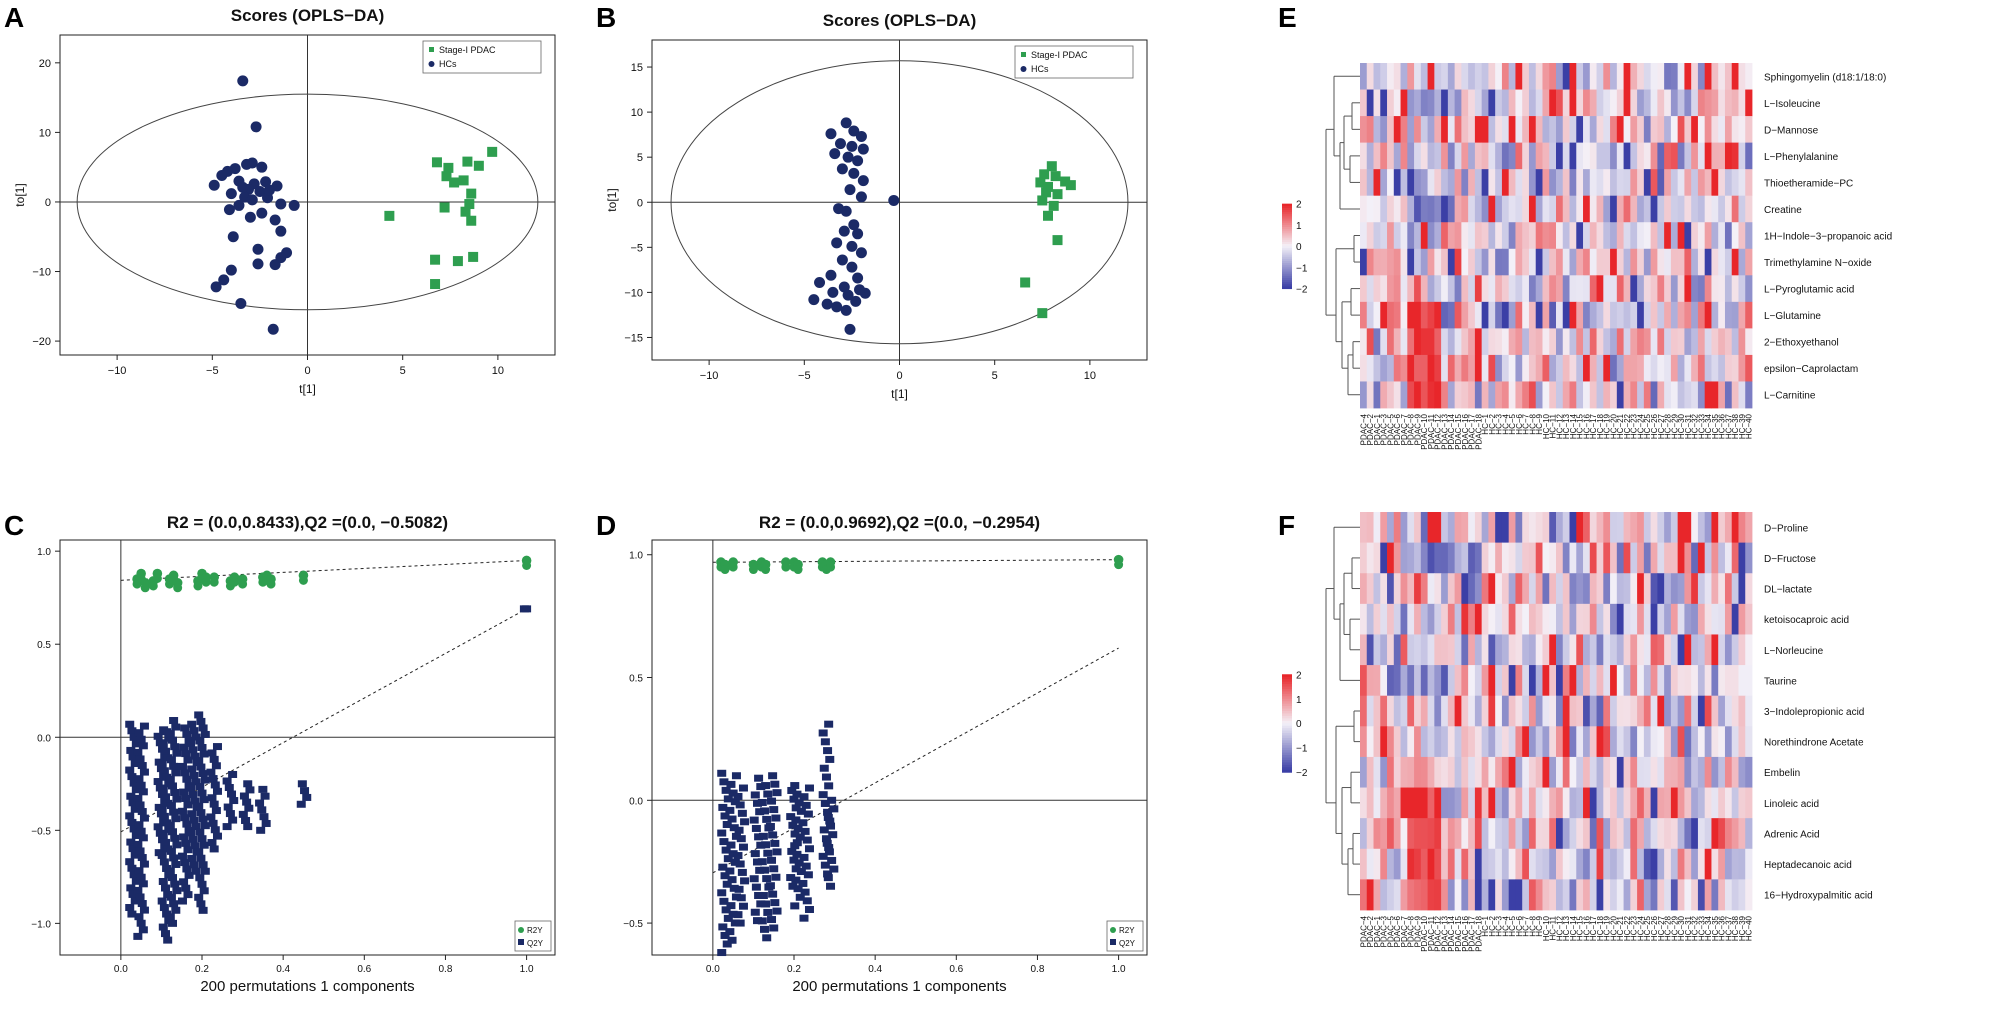 The height and width of the screenshot is (1020, 2008). I want to click on y-tick-label: 1.0, so click(636, 556).